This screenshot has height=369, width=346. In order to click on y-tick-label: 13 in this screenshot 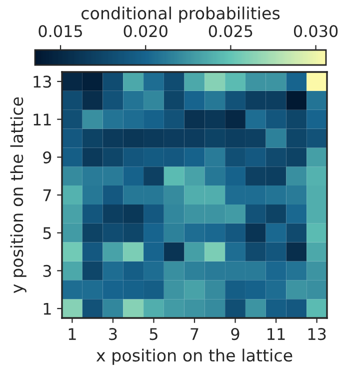, I will do `click(42, 82)`.